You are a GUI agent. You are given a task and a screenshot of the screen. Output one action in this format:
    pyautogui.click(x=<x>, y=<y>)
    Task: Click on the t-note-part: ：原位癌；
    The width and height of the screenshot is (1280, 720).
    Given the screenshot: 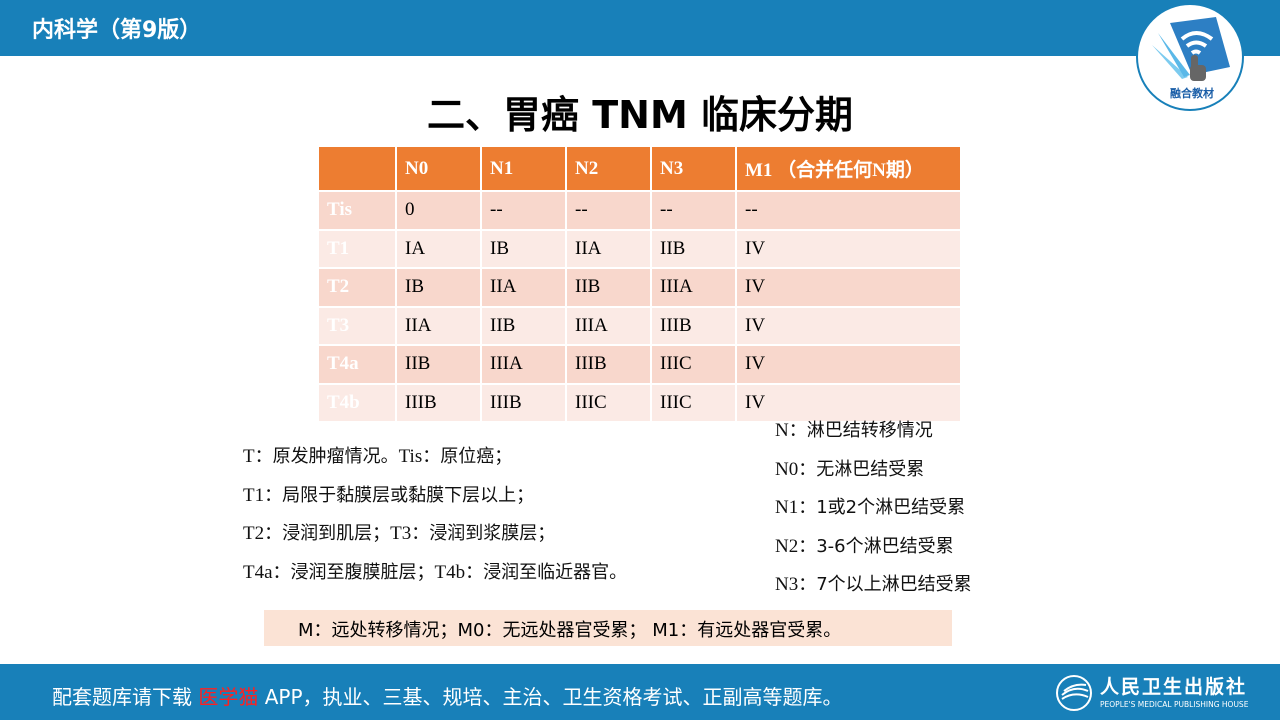 What is the action you would take?
    pyautogui.click(x=467, y=456)
    